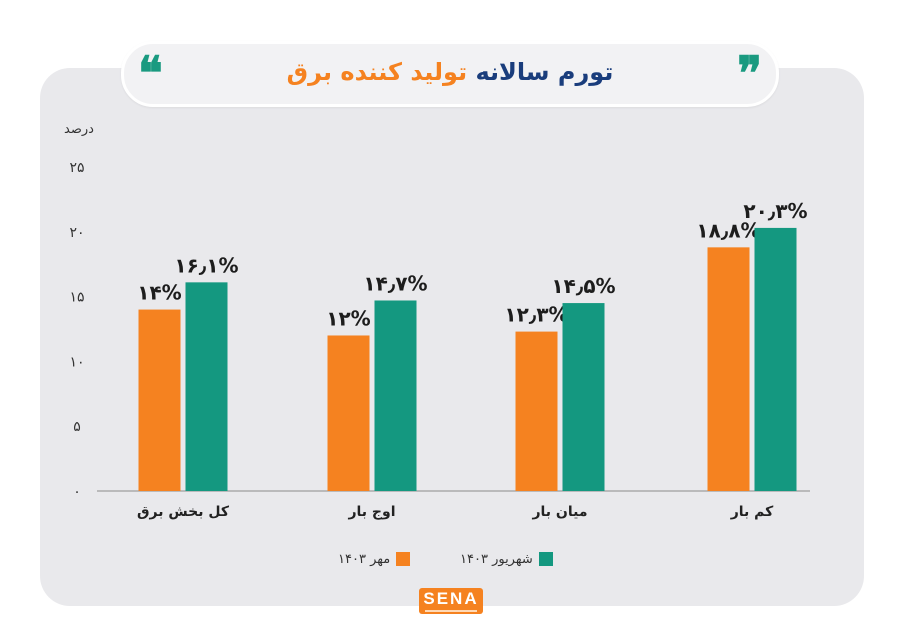  I want to click on legend-item-shahrivar: شهریور ۱۴۰۳, so click(506, 559).